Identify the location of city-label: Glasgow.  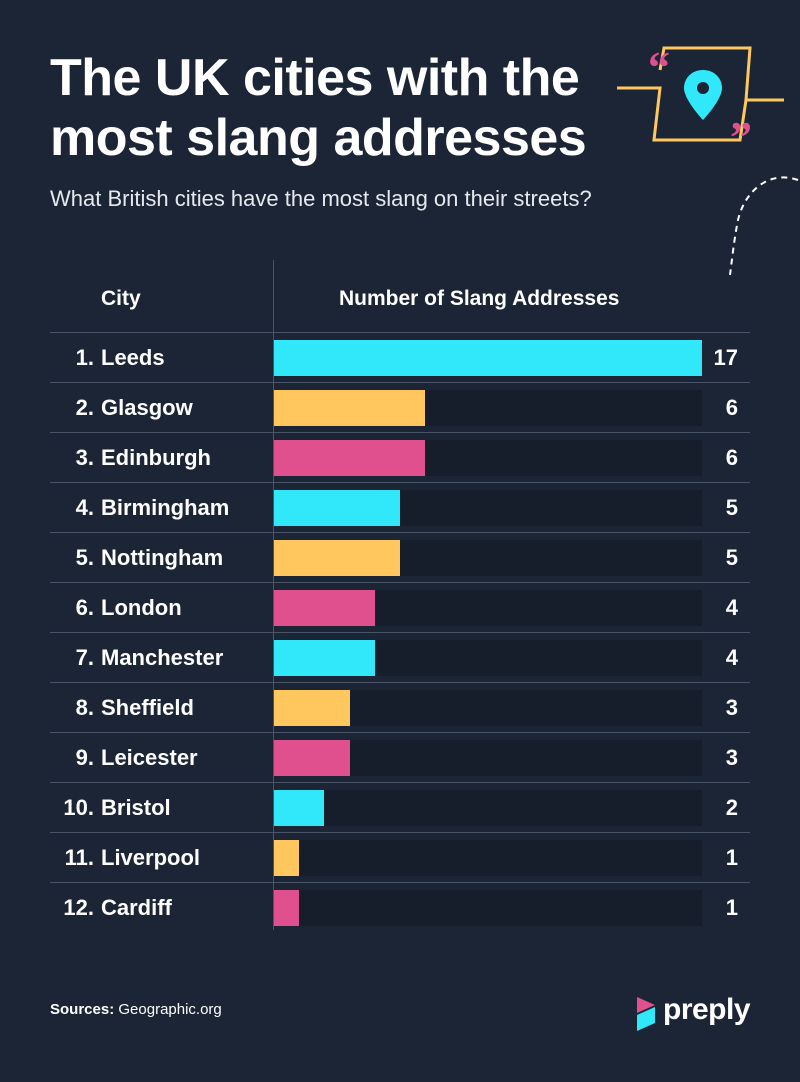
(147, 407).